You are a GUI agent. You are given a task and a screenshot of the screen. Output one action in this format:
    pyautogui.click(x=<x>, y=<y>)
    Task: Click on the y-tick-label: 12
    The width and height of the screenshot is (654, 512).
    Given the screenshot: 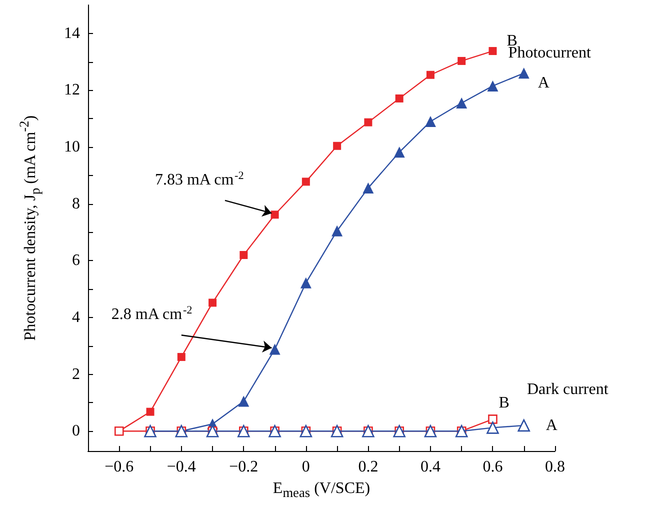 What is the action you would take?
    pyautogui.click(x=72, y=90)
    